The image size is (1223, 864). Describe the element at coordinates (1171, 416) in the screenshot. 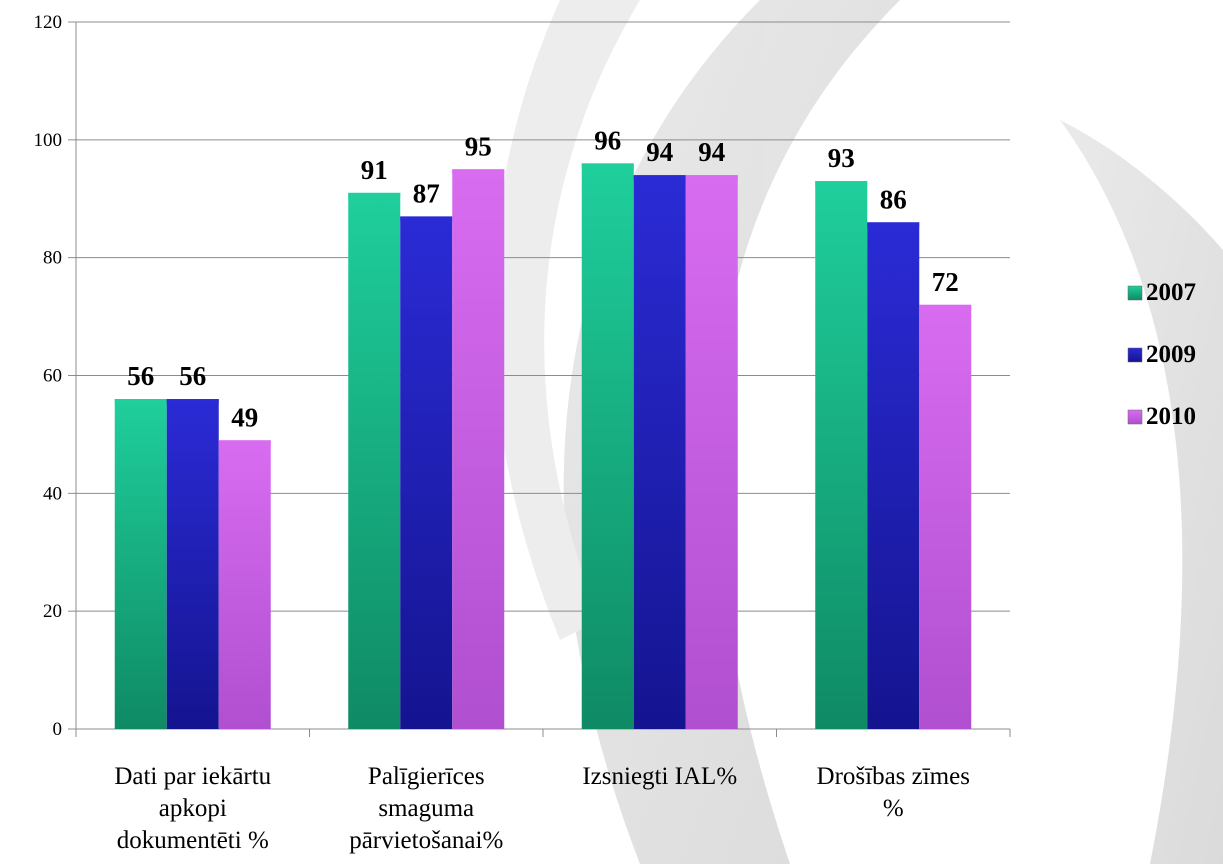

I see `legend-label: 2010` at that location.